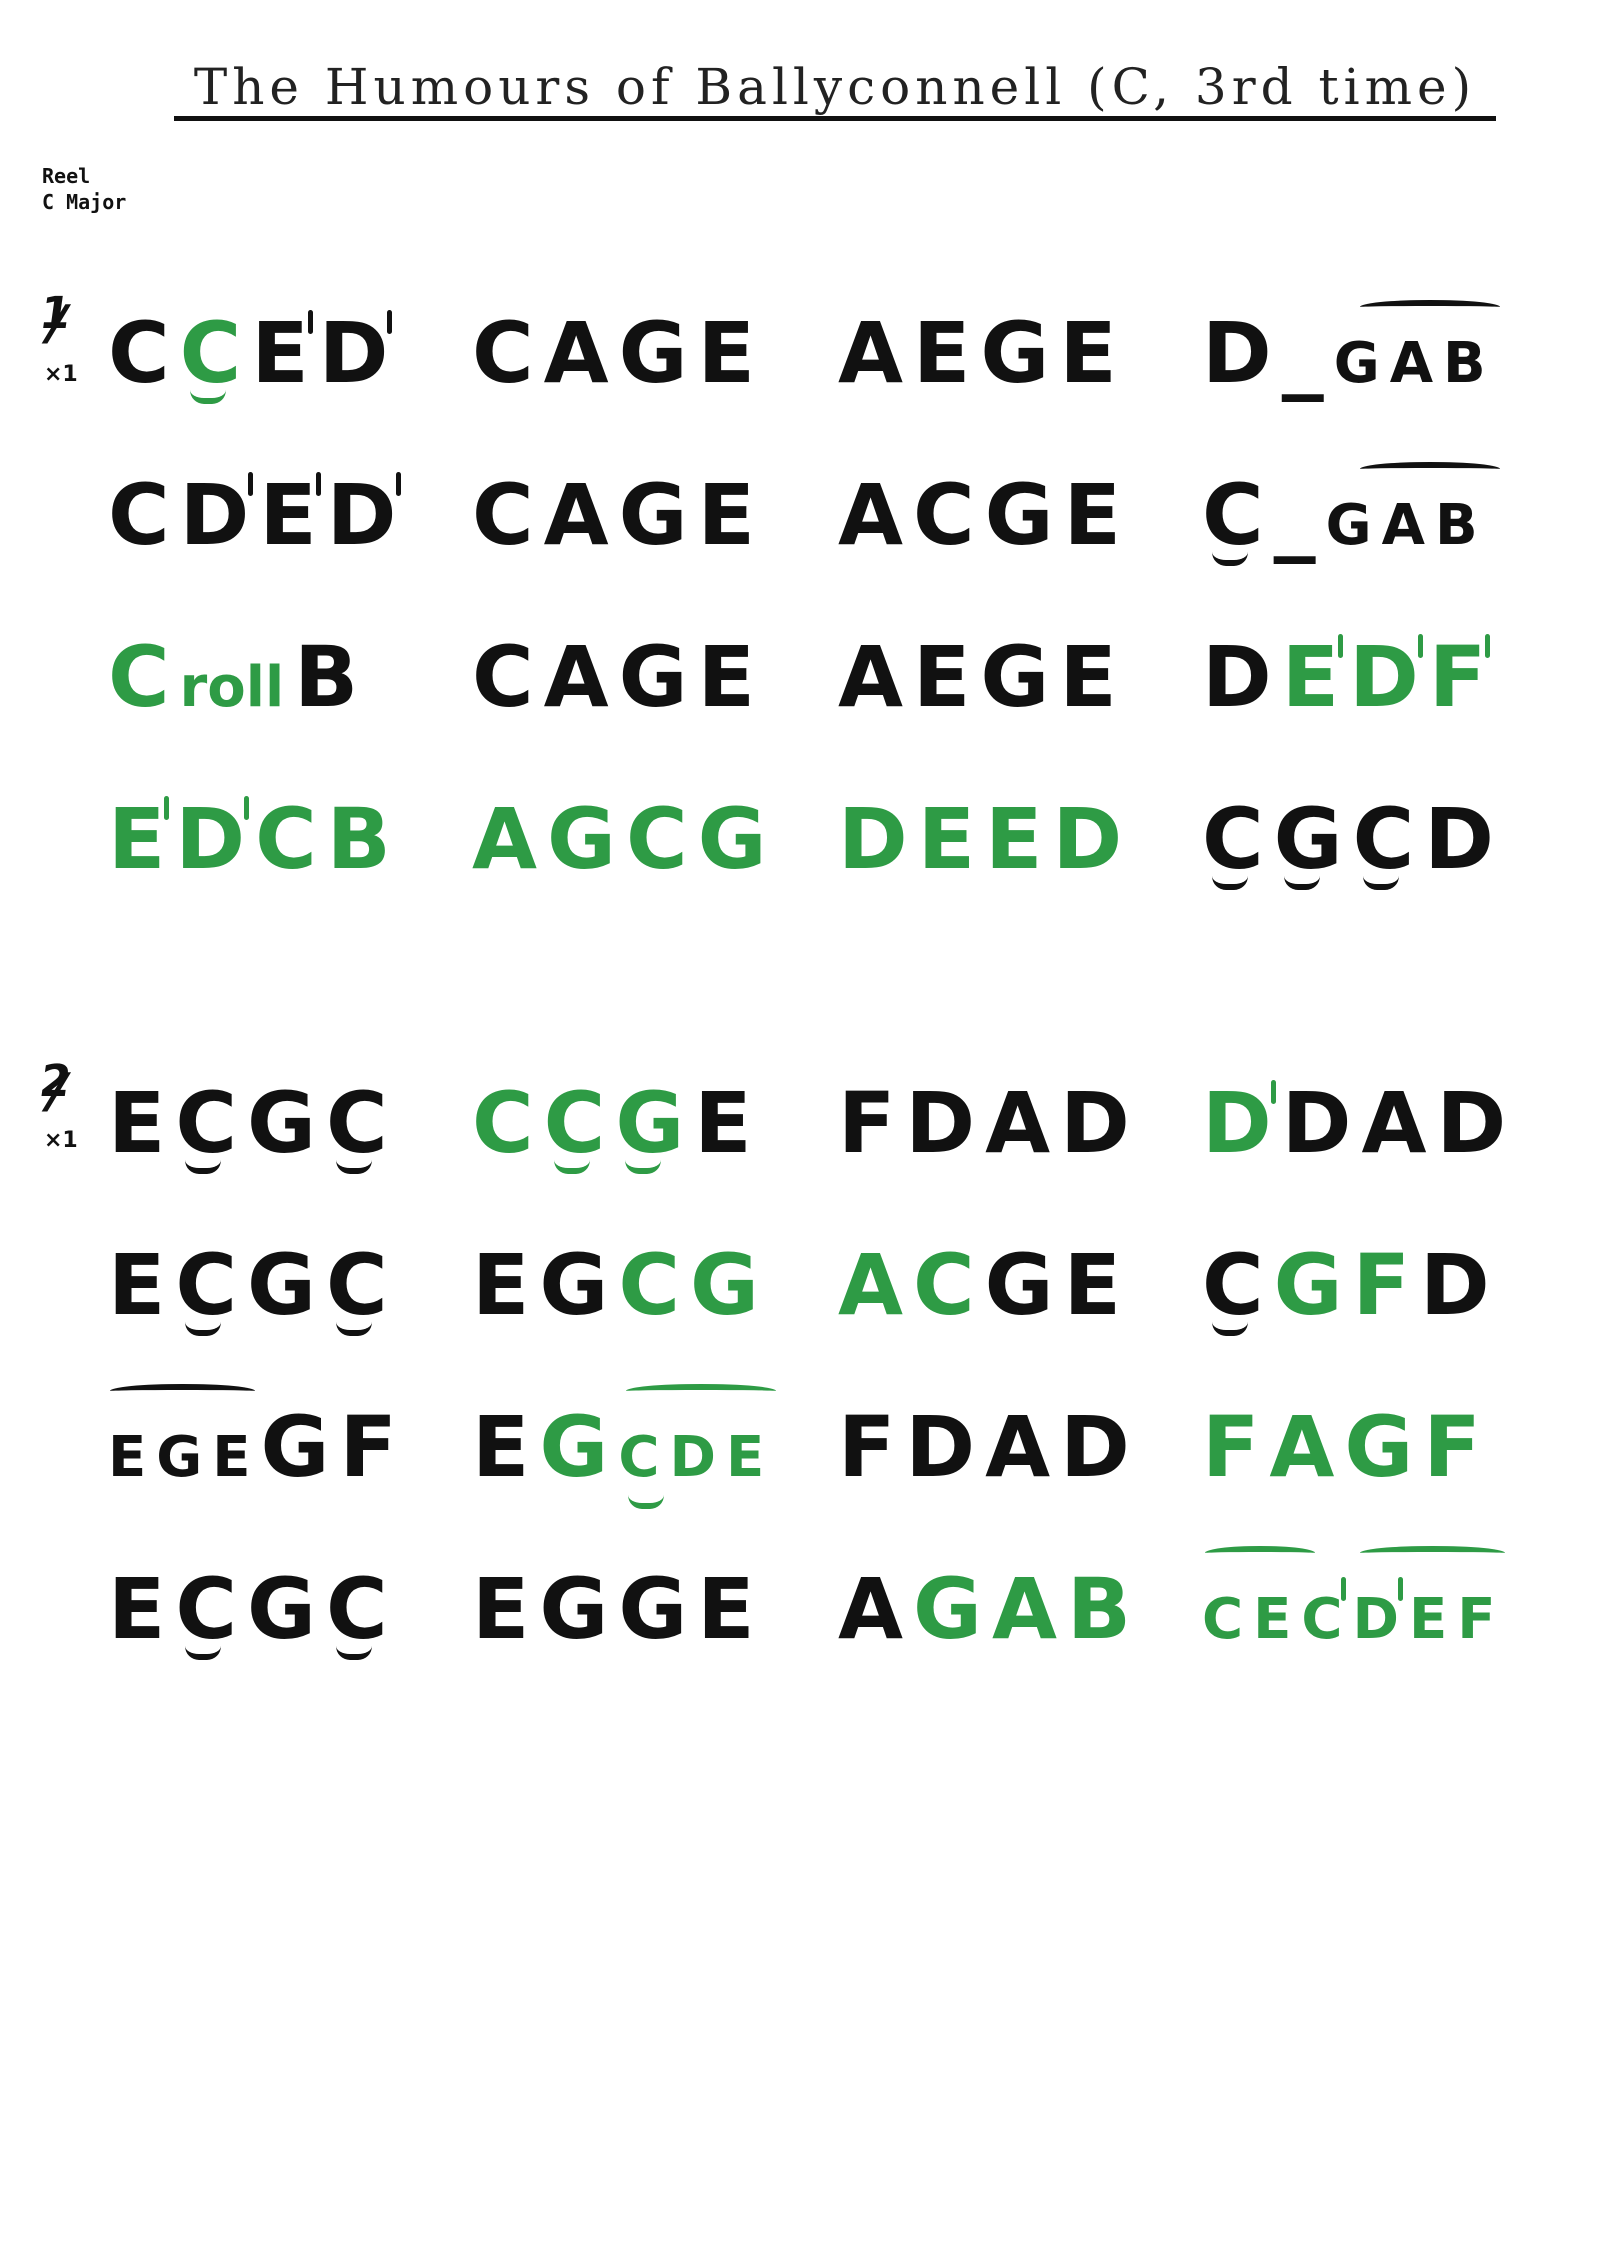  What do you see at coordinates (66, 176) in the screenshot?
I see `tune-type: Reel` at bounding box center [66, 176].